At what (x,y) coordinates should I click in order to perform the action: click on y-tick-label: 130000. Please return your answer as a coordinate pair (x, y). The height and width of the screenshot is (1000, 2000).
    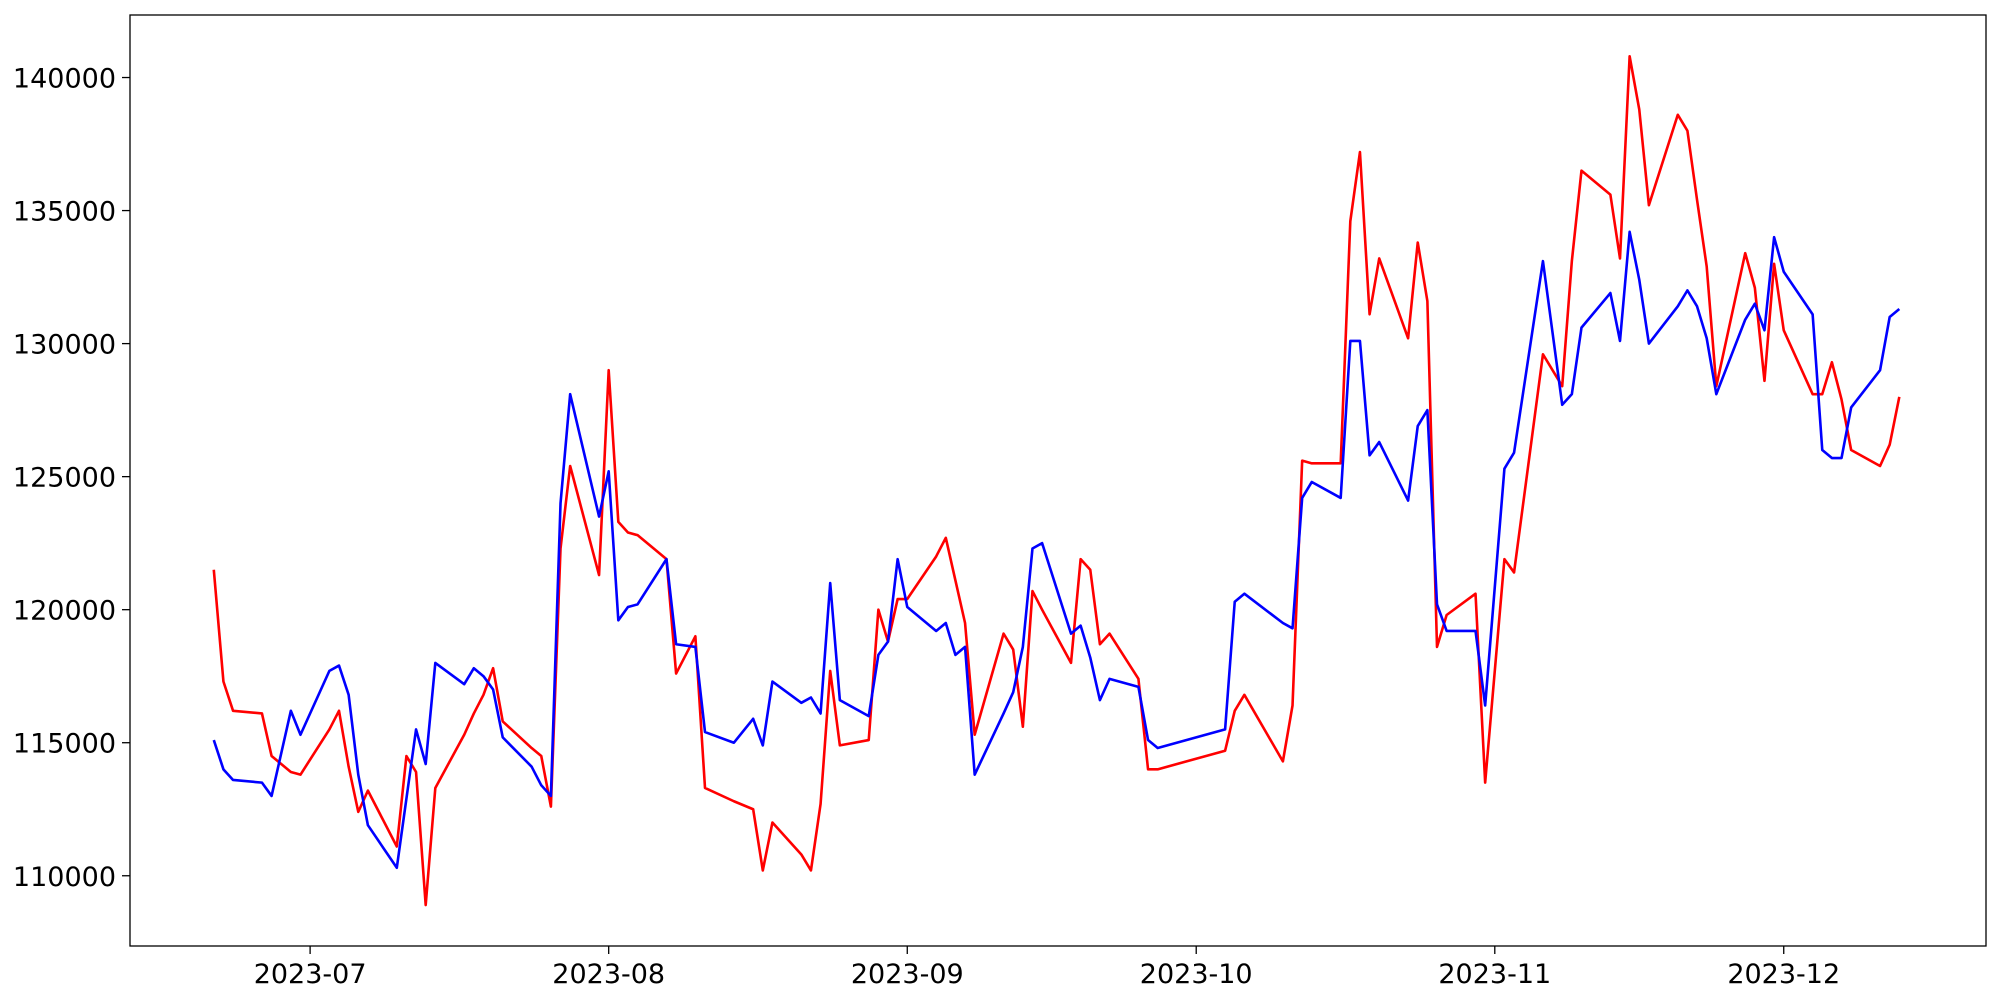
    Looking at the image, I should click on (64, 345).